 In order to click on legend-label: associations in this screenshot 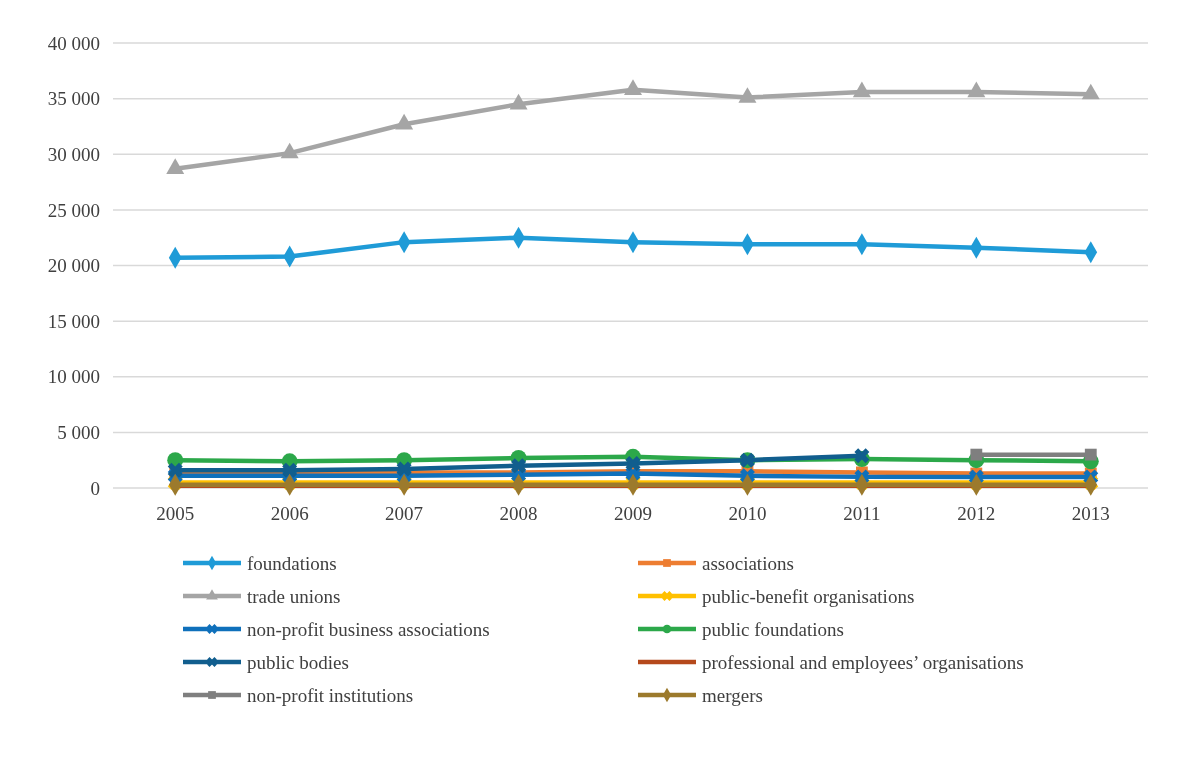, I will do `click(748, 563)`.